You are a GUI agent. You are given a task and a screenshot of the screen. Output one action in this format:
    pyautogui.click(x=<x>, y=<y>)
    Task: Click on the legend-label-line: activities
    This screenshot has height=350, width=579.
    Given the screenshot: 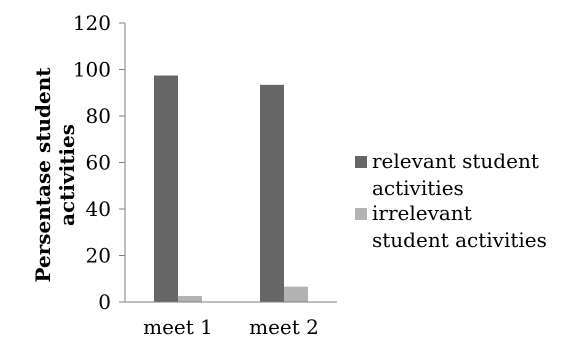 What is the action you would take?
    pyautogui.click(x=418, y=188)
    